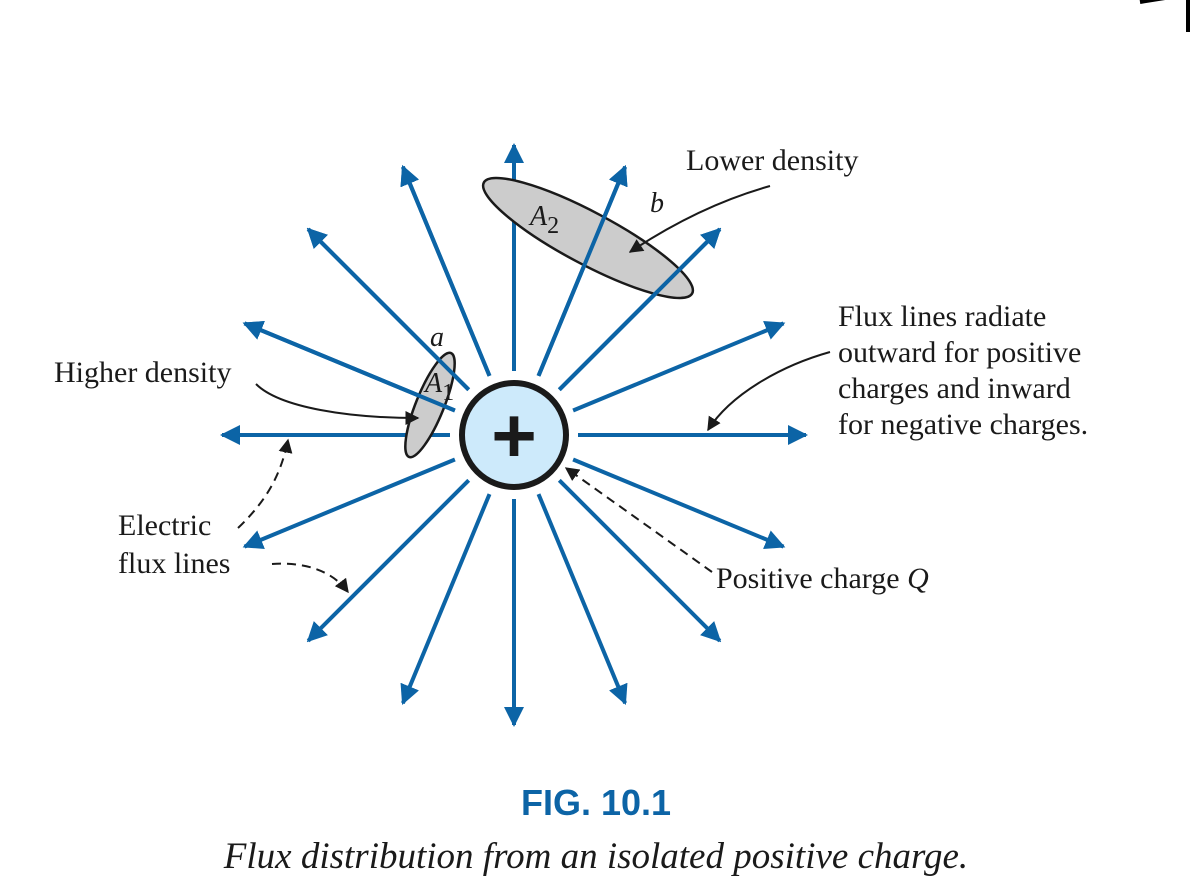 The height and width of the screenshot is (891, 1192). What do you see at coordinates (1164, 16) in the screenshot?
I see `corner-mark` at bounding box center [1164, 16].